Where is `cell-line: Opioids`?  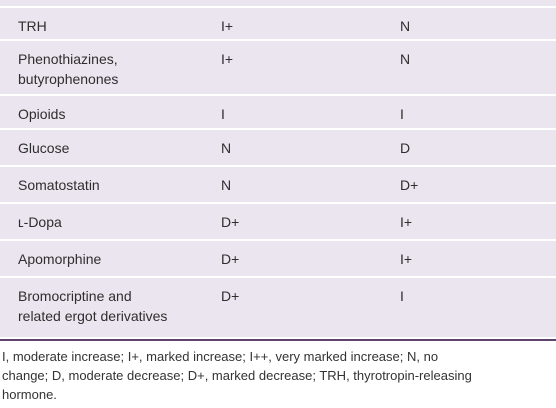 cell-line: Opioids is located at coordinates (42, 114).